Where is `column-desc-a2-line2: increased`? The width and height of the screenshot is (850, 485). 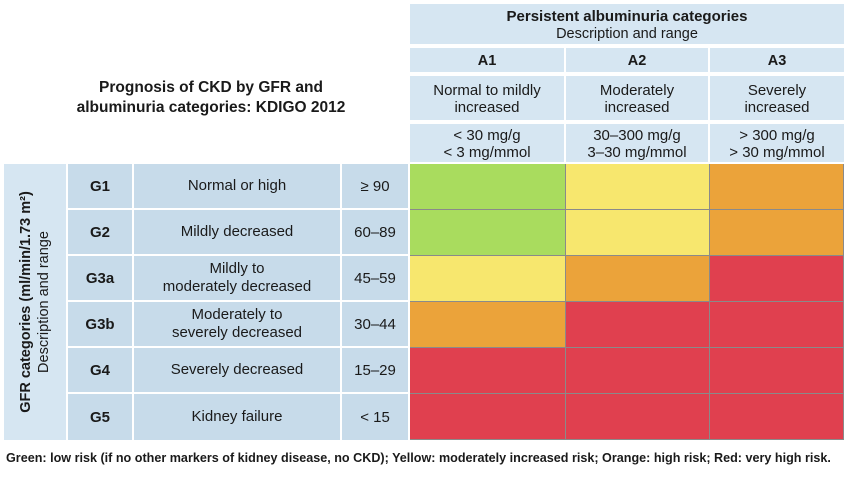
column-desc-a2-line2: increased is located at coordinates (637, 107).